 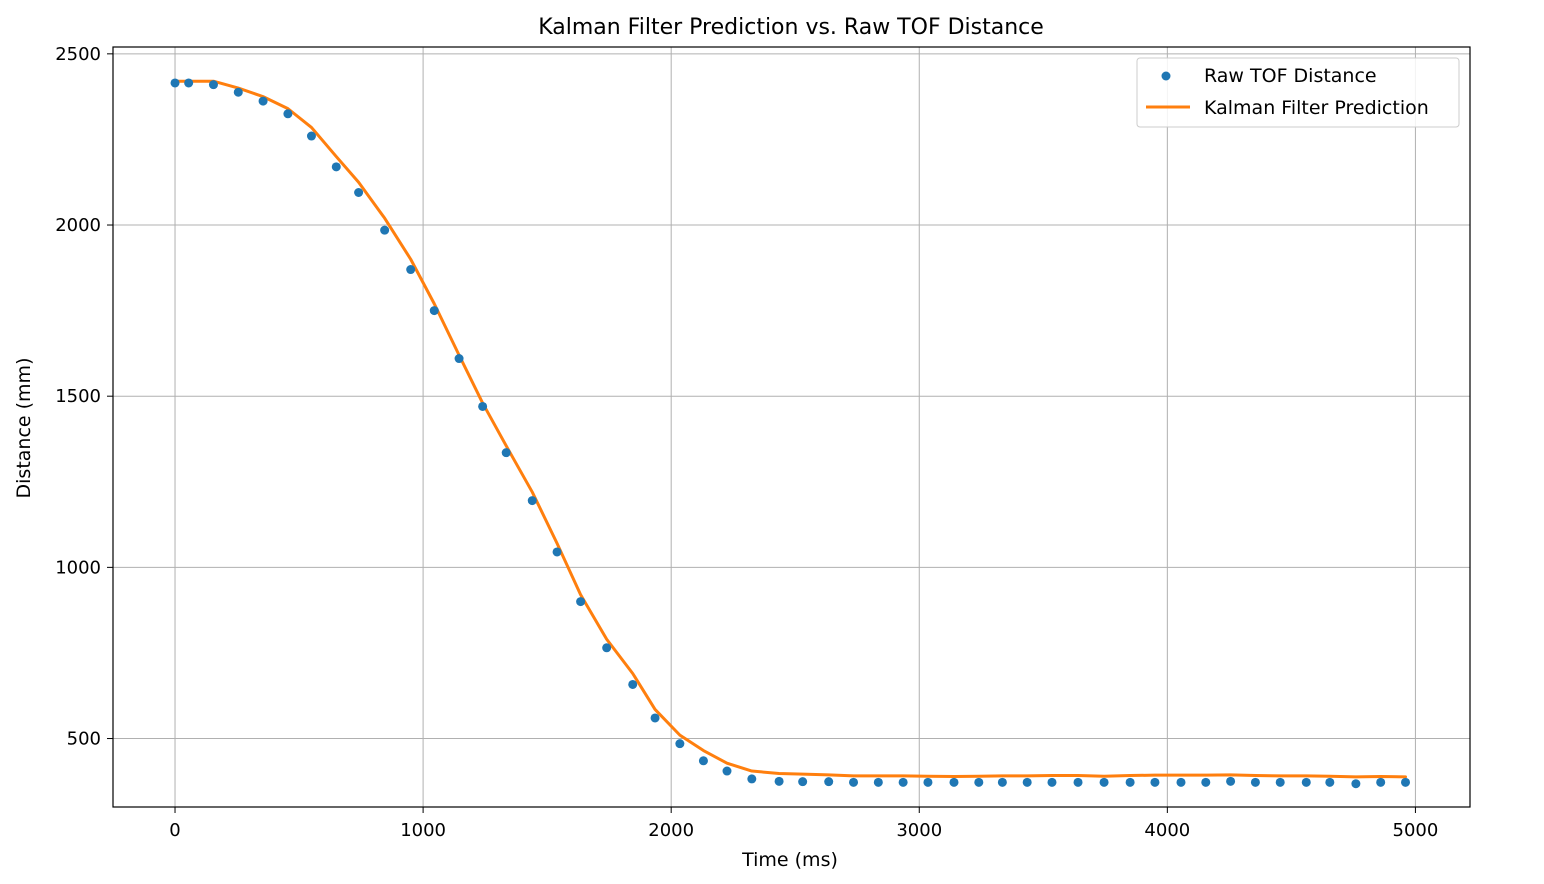 What do you see at coordinates (1166, 76) in the screenshot?
I see `legend-marker-raw-tof` at bounding box center [1166, 76].